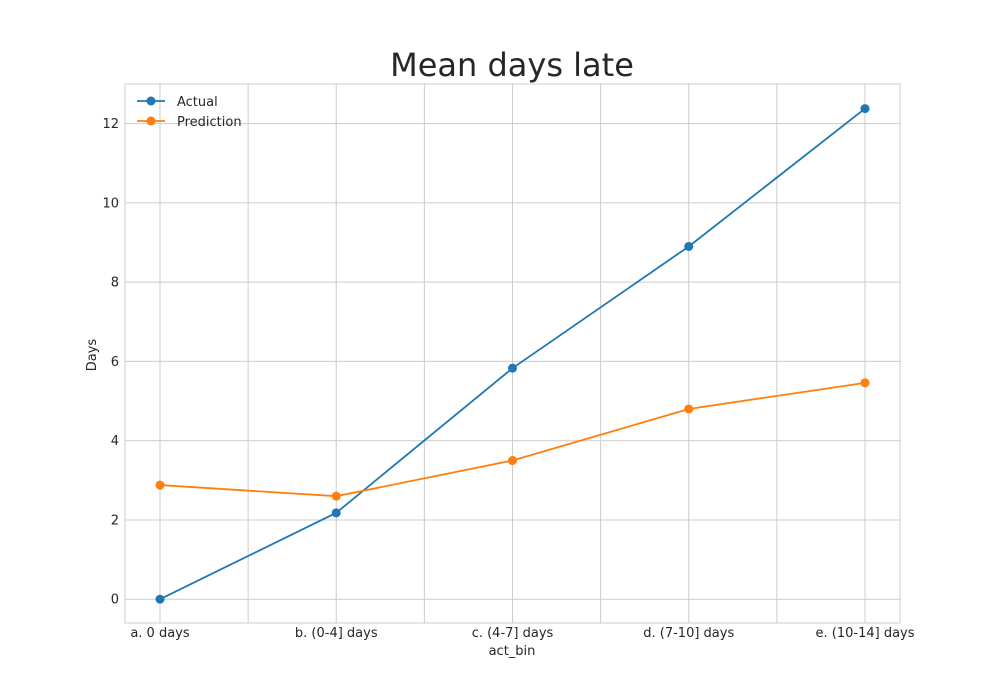 The width and height of the screenshot is (1000, 700). Describe the element at coordinates (512, 65) in the screenshot. I see `chart-title: Mean days late` at that location.